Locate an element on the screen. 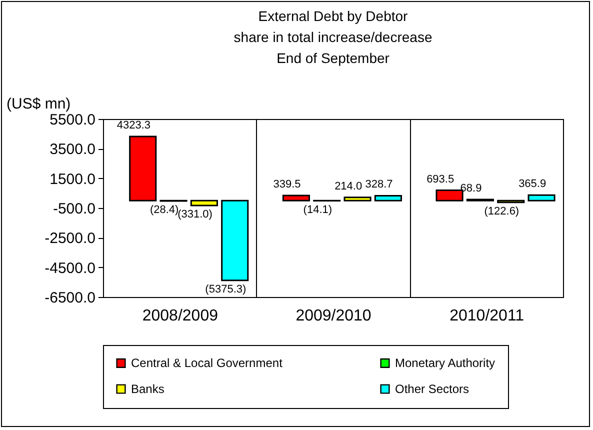  legend-label: Banks is located at coordinates (147, 389).